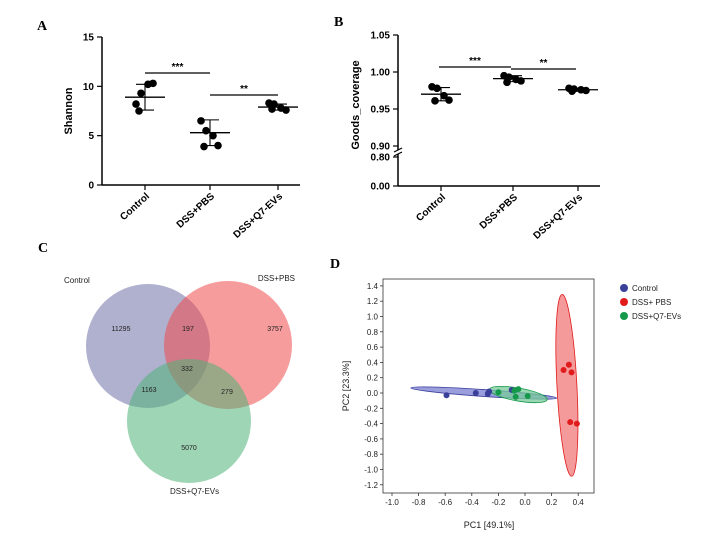  I want to click on x-tick-label: -0.2, so click(499, 502).